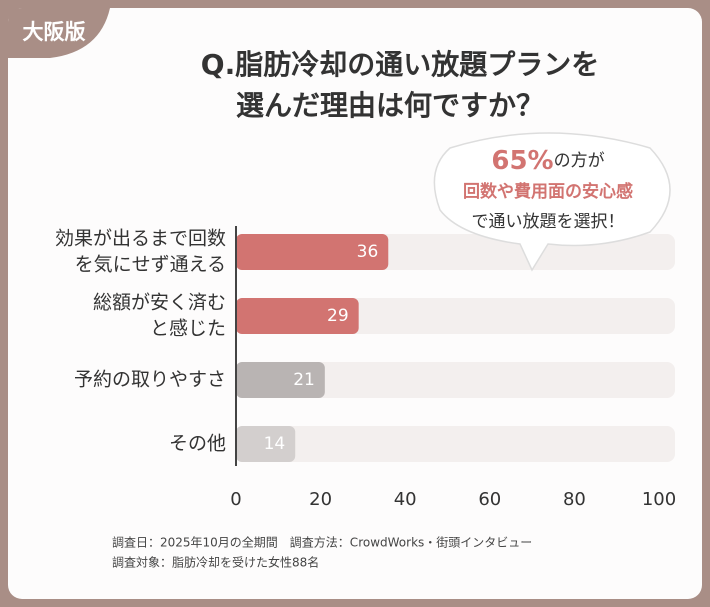 This screenshot has height=607, width=710. Describe the element at coordinates (275, 444) in the screenshot. I see `value-label: 14` at that location.